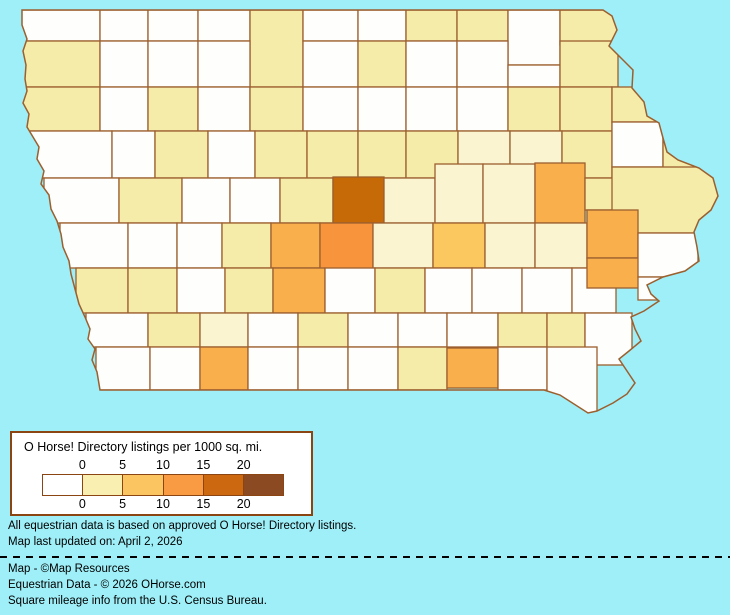 The image size is (730, 615). I want to click on legend-ticks-top: 0 5 10 15 20, so click(163, 465).